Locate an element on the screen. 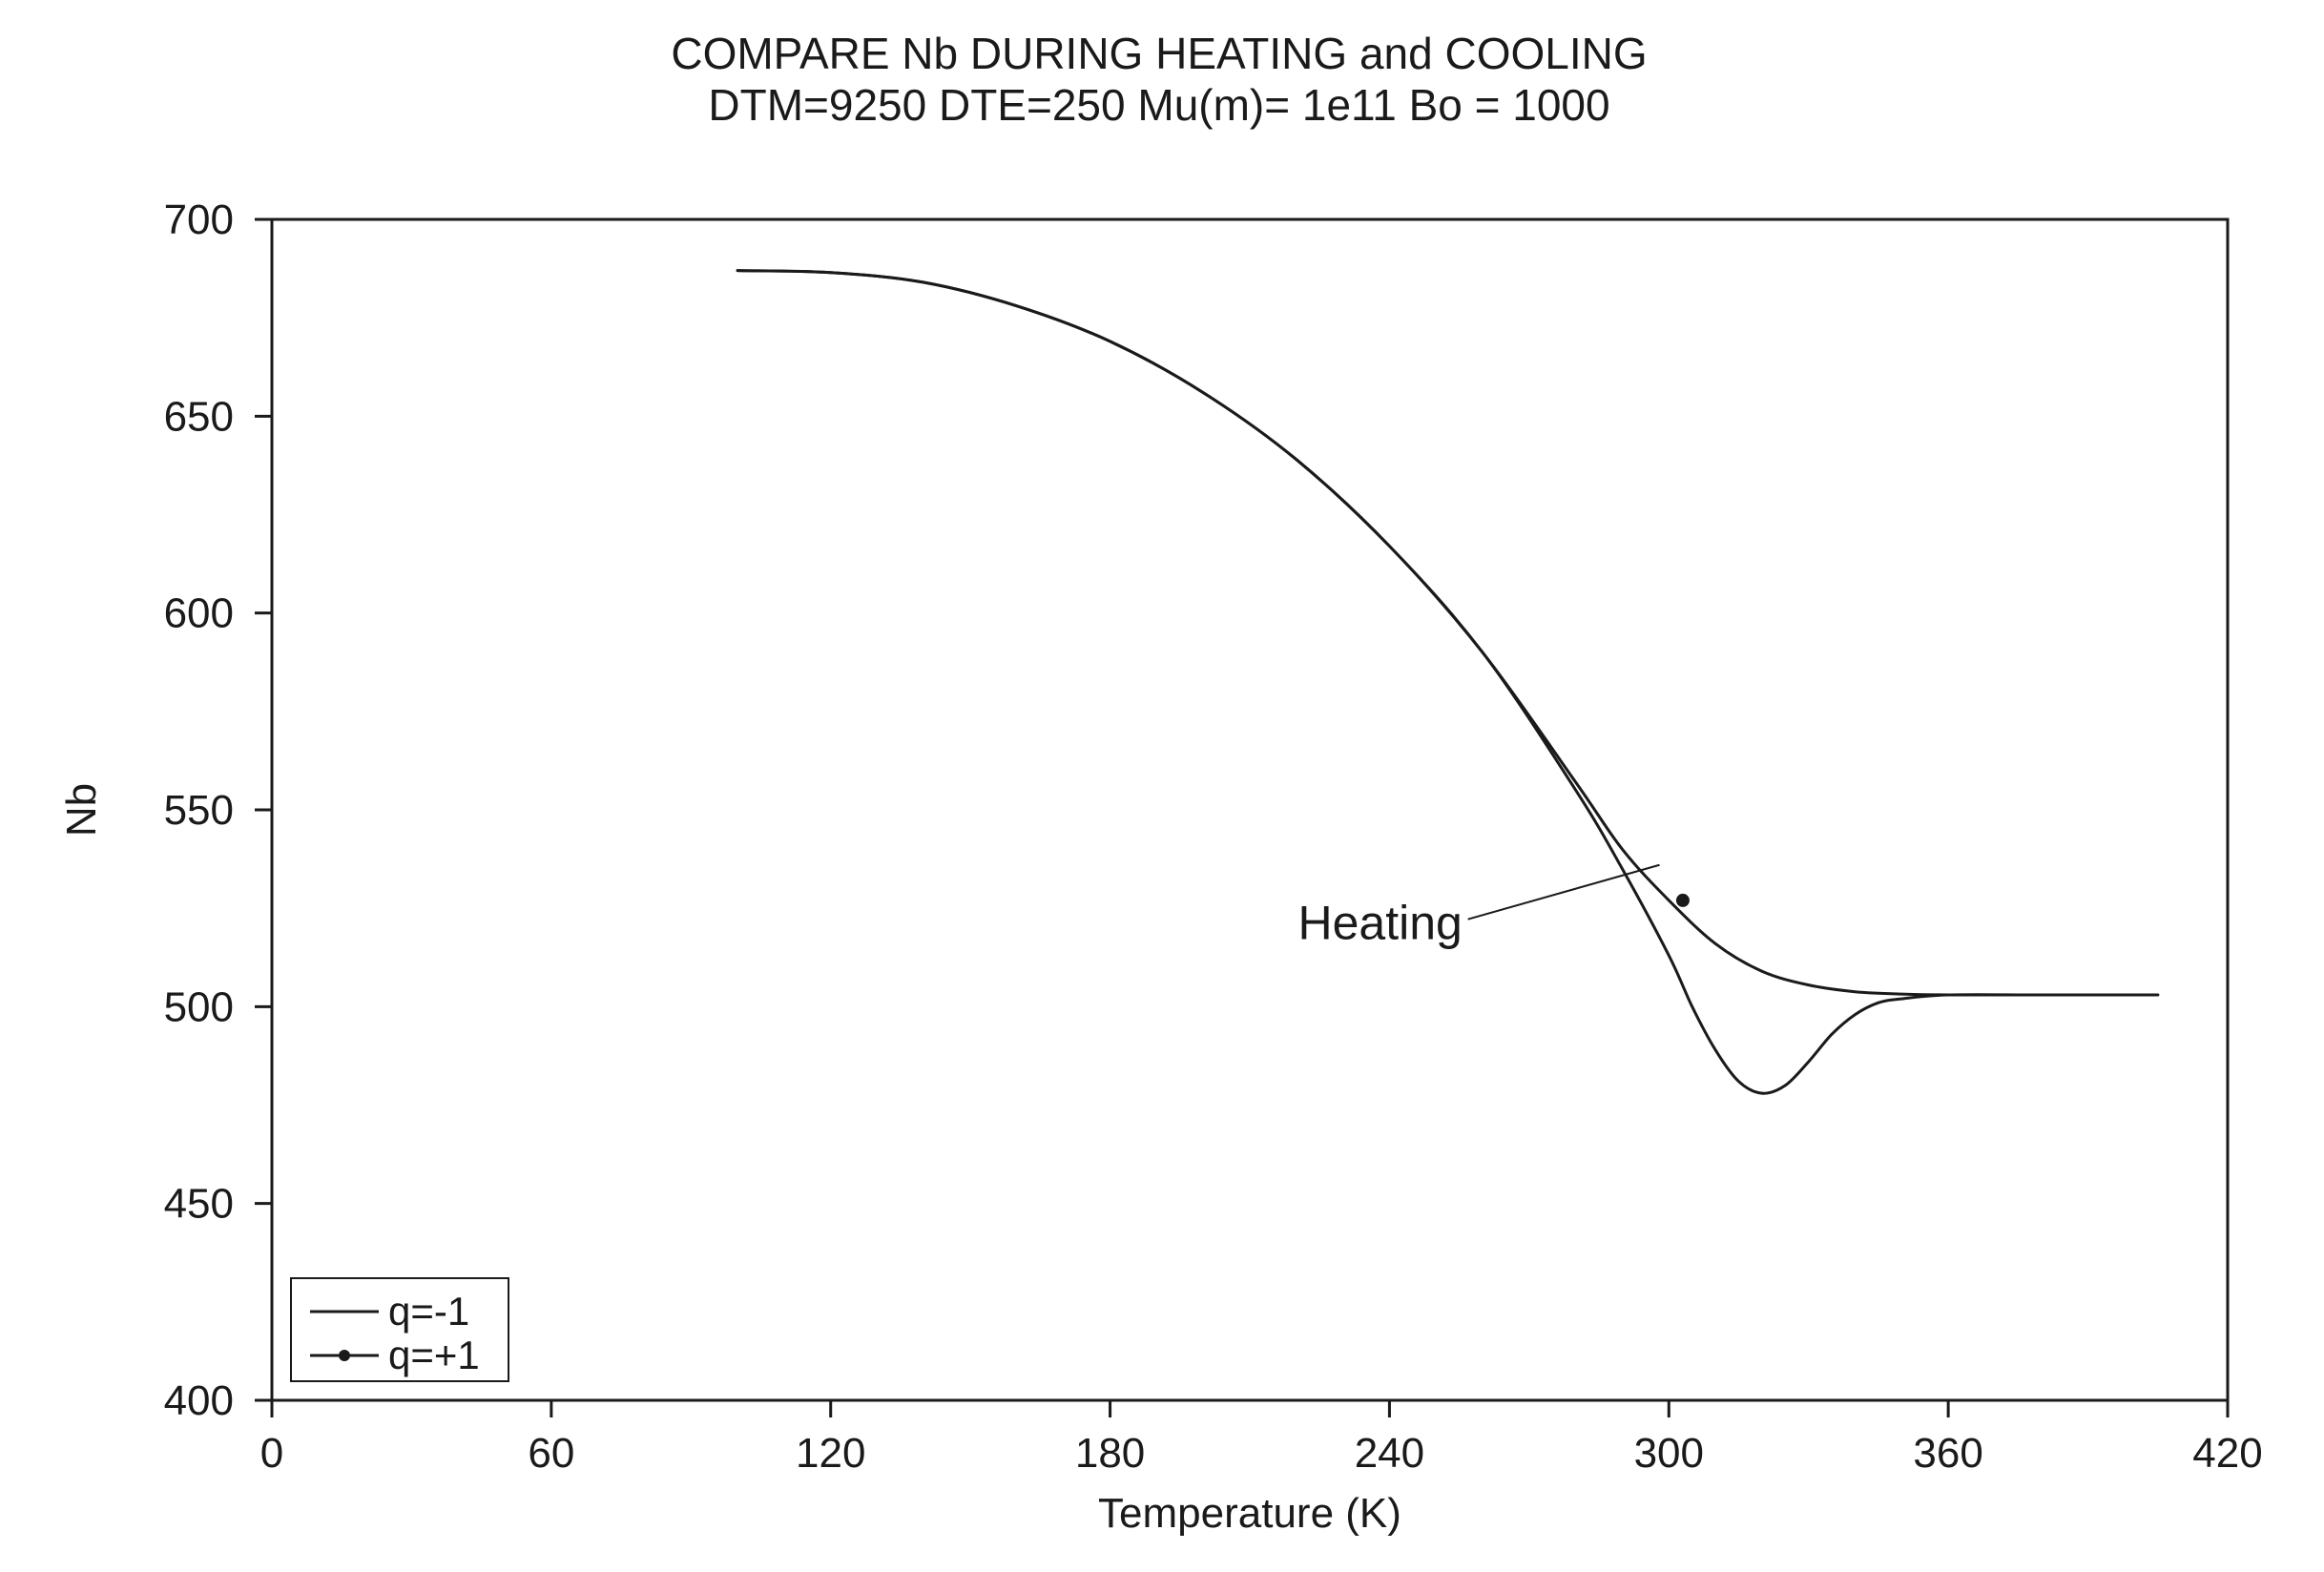 The image size is (2324, 1572). x-tick-label: 360 is located at coordinates (1947, 1453).